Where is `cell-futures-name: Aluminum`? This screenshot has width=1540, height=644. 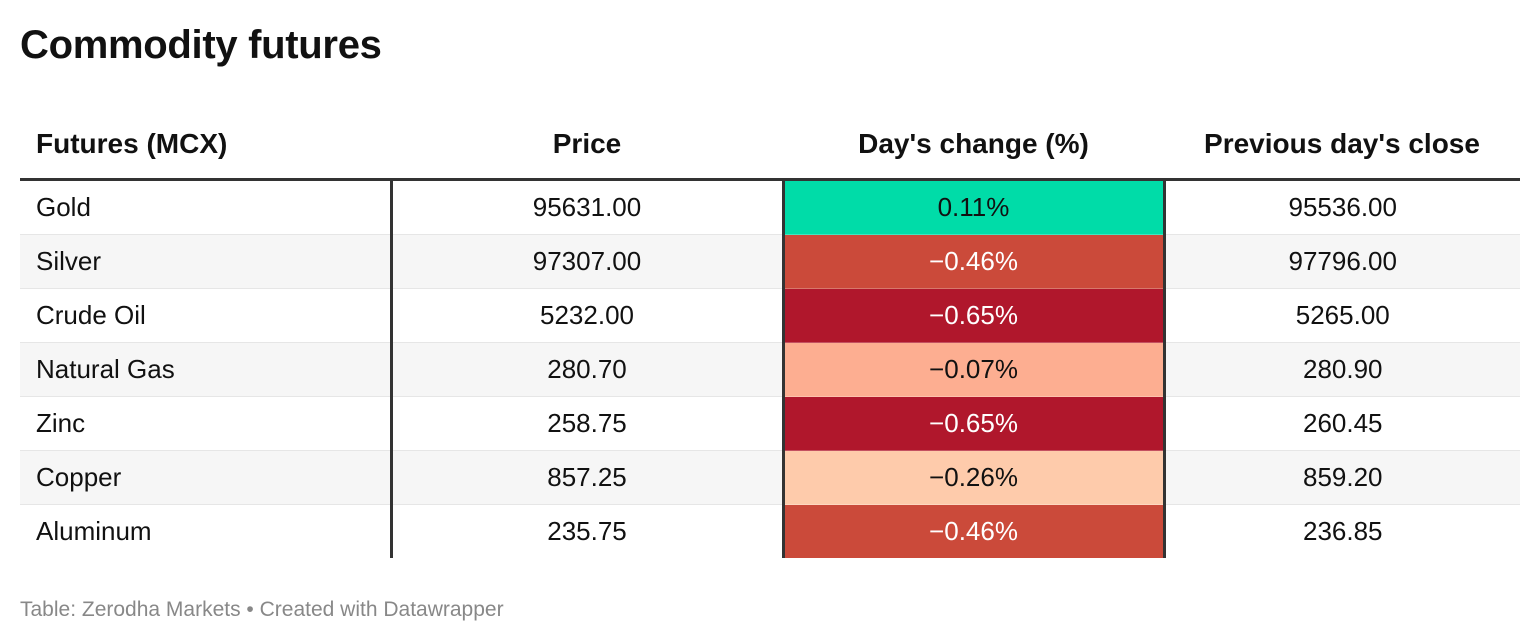 cell-futures-name: Aluminum is located at coordinates (94, 531).